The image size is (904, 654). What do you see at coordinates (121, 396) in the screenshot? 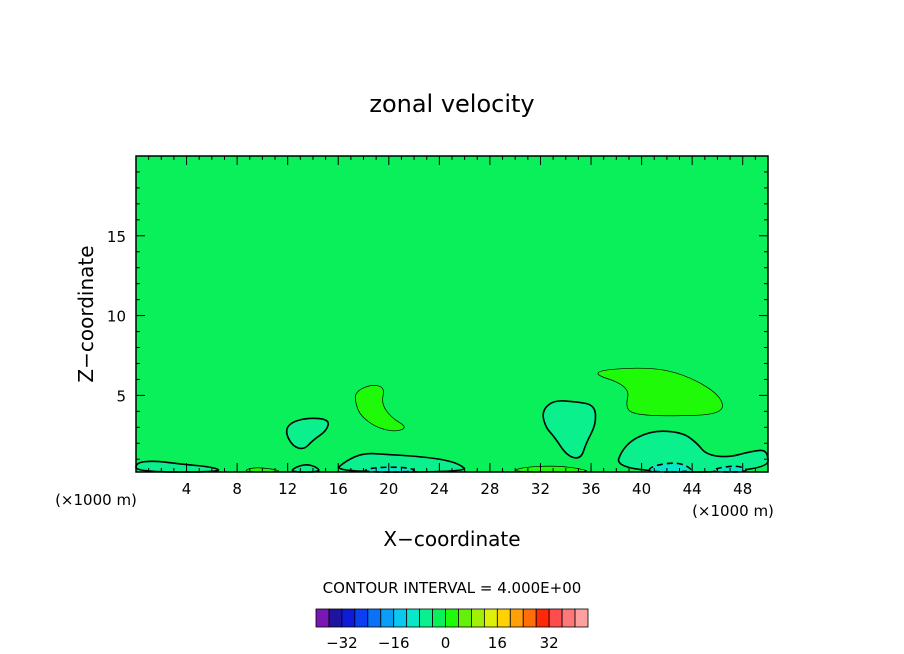
I see `y-tick-label: 5` at bounding box center [121, 396].